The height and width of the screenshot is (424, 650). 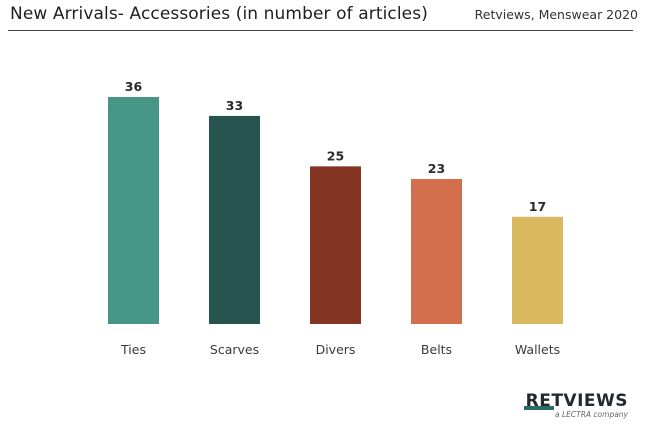 What do you see at coordinates (320, 30) in the screenshot?
I see `title-divider` at bounding box center [320, 30].